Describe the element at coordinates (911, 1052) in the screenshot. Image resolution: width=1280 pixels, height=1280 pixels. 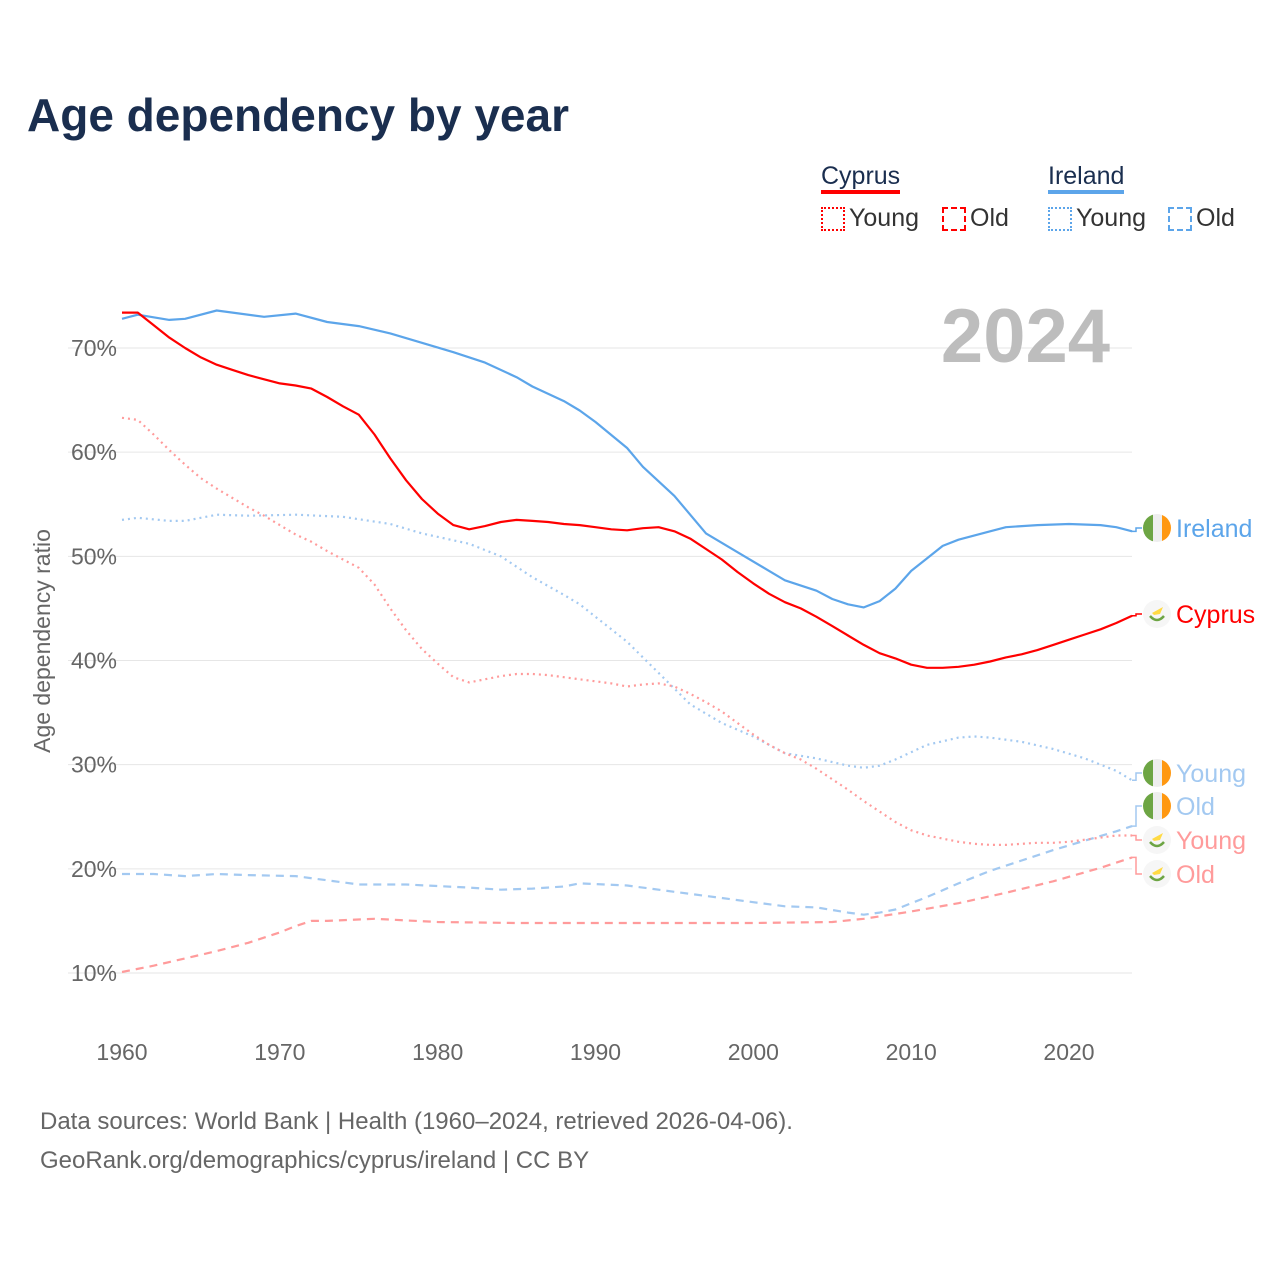
I see `x-tick-label: 2010` at that location.